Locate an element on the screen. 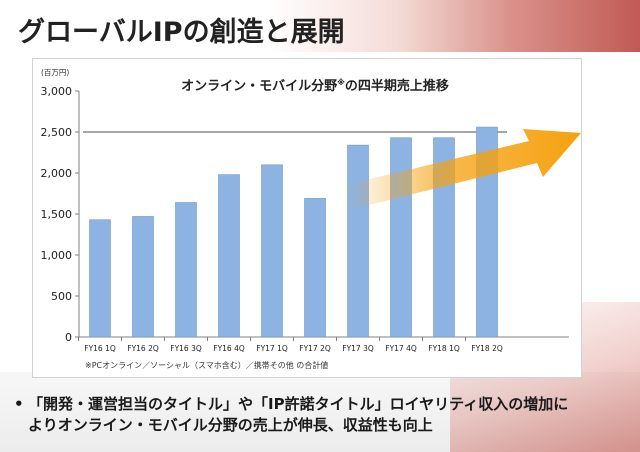 This screenshot has height=452, width=640. y-tick-label: 500 is located at coordinates (61, 296).